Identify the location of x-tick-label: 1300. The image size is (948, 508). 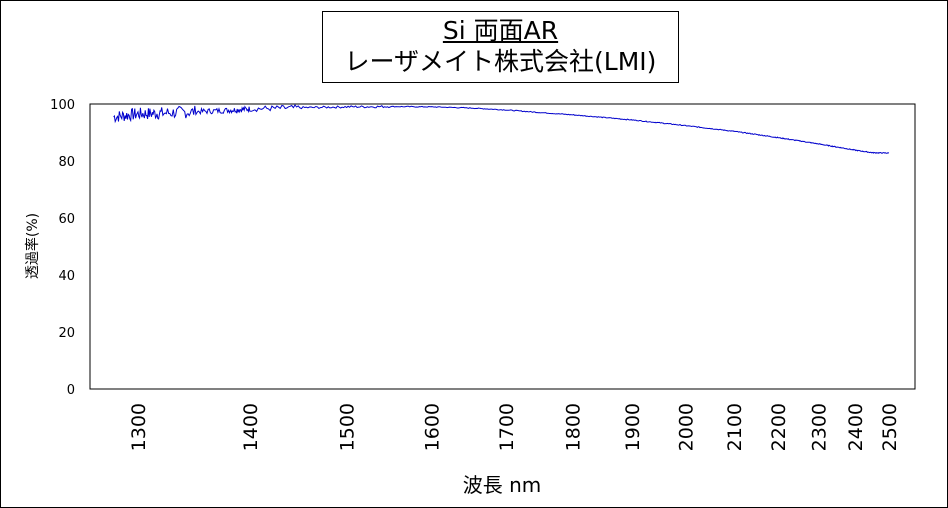
(139, 427).